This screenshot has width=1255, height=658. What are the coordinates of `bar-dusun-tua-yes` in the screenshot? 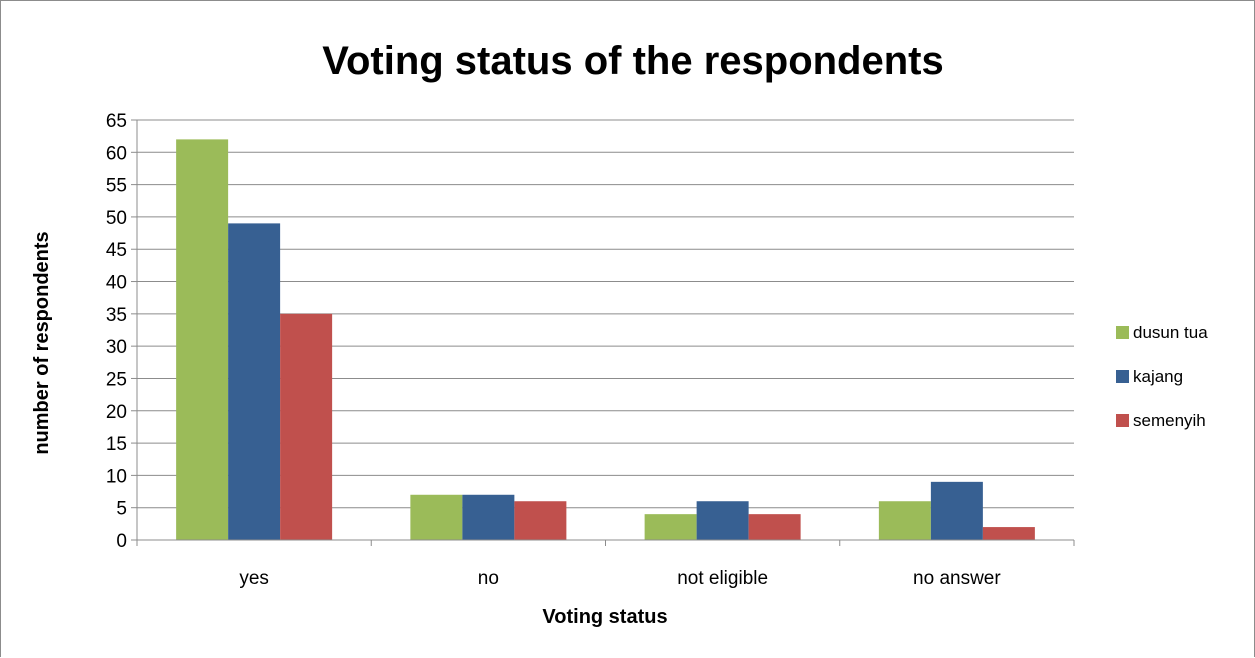 It's located at (202, 339).